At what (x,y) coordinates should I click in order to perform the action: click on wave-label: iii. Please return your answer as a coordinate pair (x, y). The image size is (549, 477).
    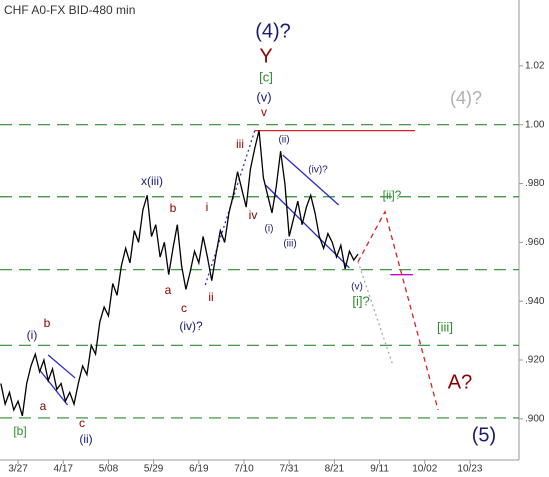
    Looking at the image, I should click on (240, 144).